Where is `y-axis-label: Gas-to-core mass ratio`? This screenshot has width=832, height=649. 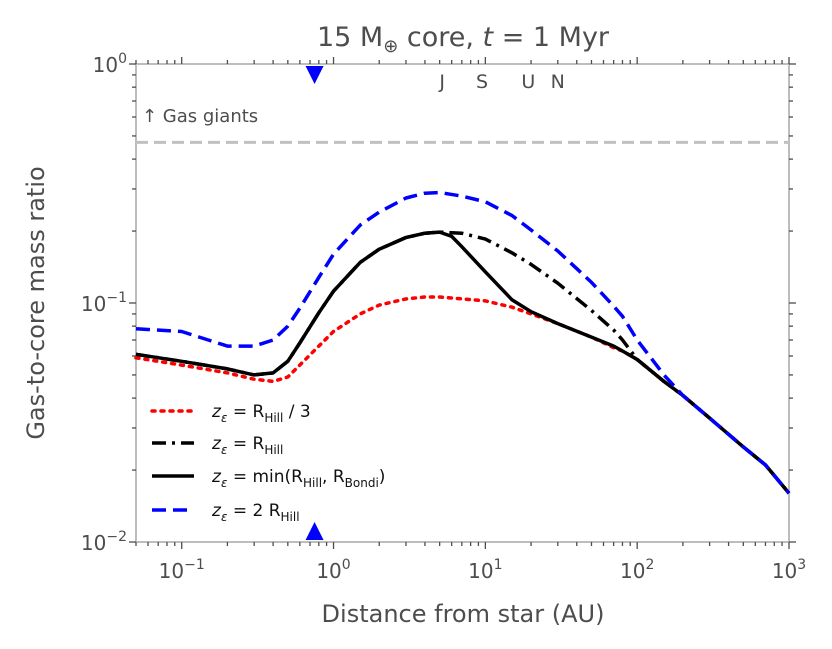 y-axis-label: Gas-to-core mass ratio is located at coordinates (36, 302).